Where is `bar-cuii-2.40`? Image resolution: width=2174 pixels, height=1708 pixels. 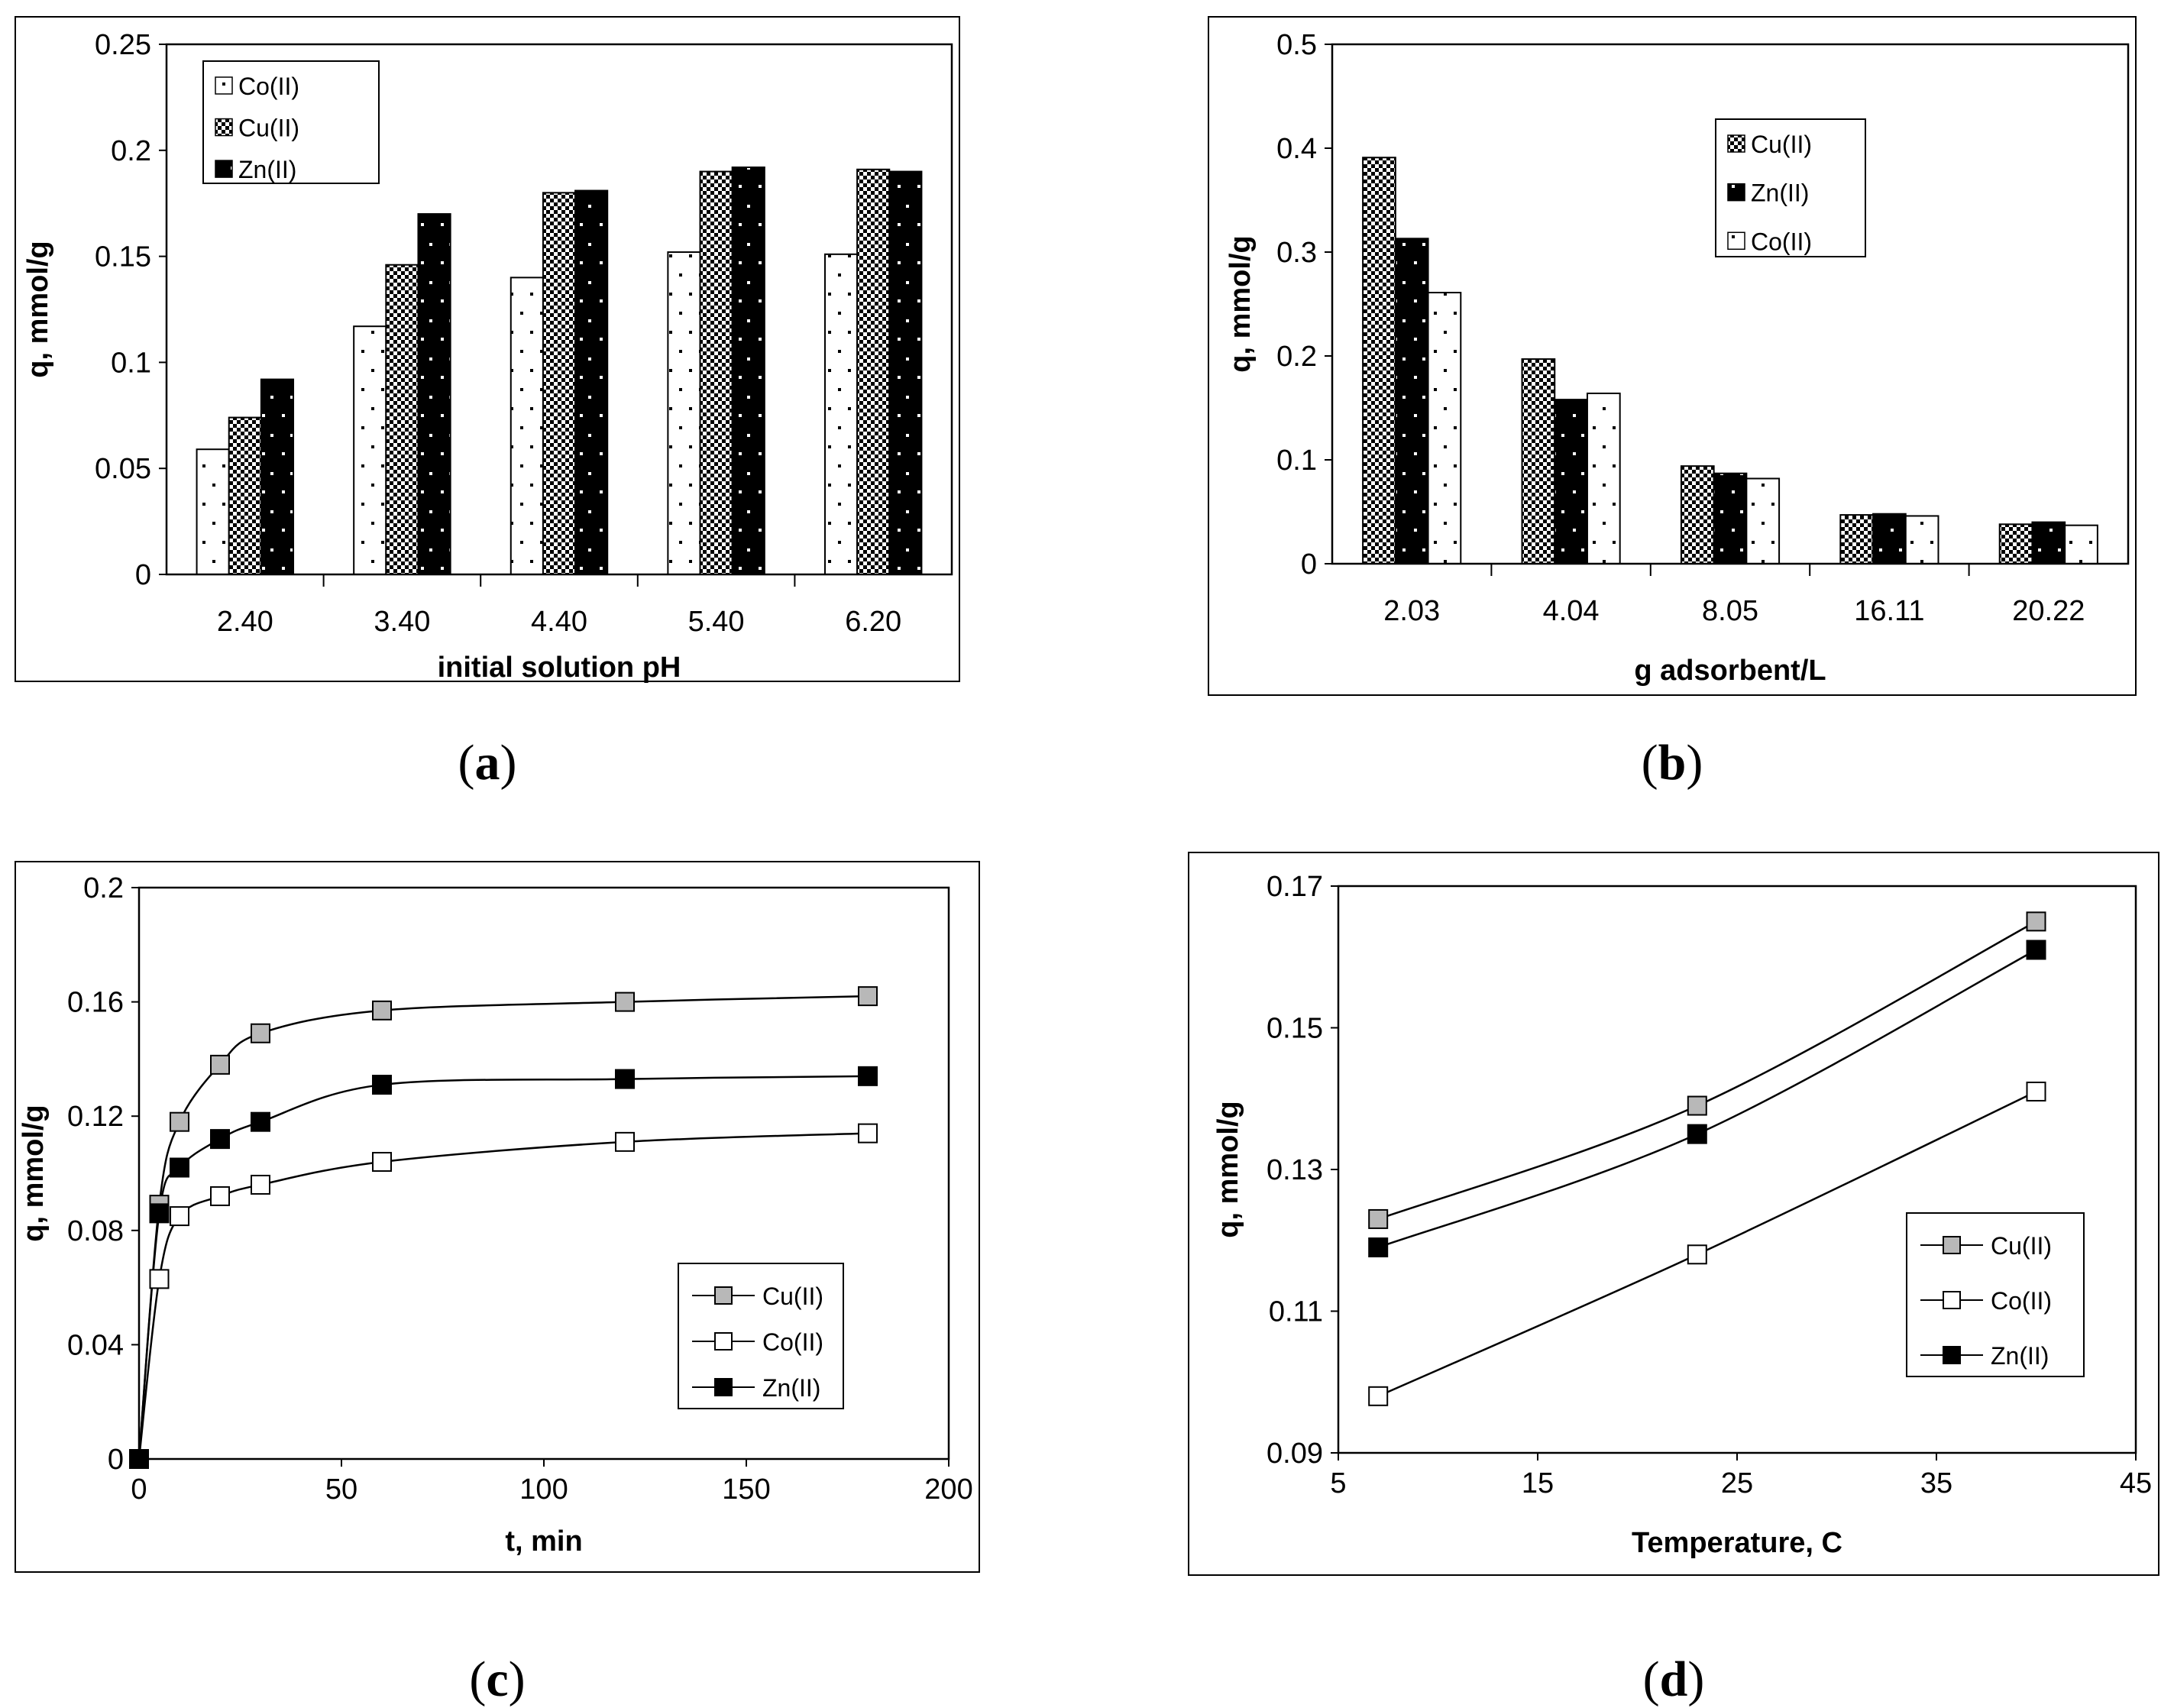 bar-cuii-2.40 is located at coordinates (245, 495).